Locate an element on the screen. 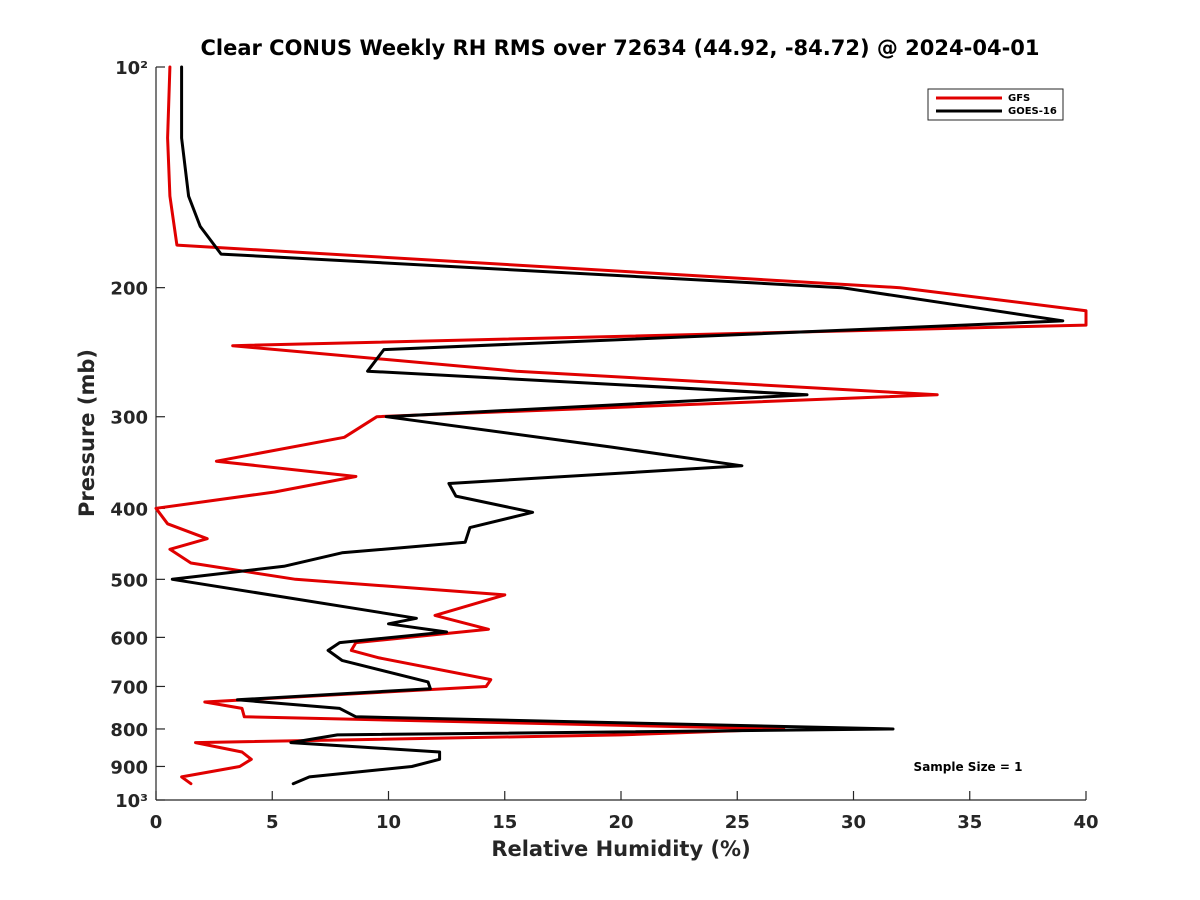  legend: GFS GOES-16 is located at coordinates (995, 104).